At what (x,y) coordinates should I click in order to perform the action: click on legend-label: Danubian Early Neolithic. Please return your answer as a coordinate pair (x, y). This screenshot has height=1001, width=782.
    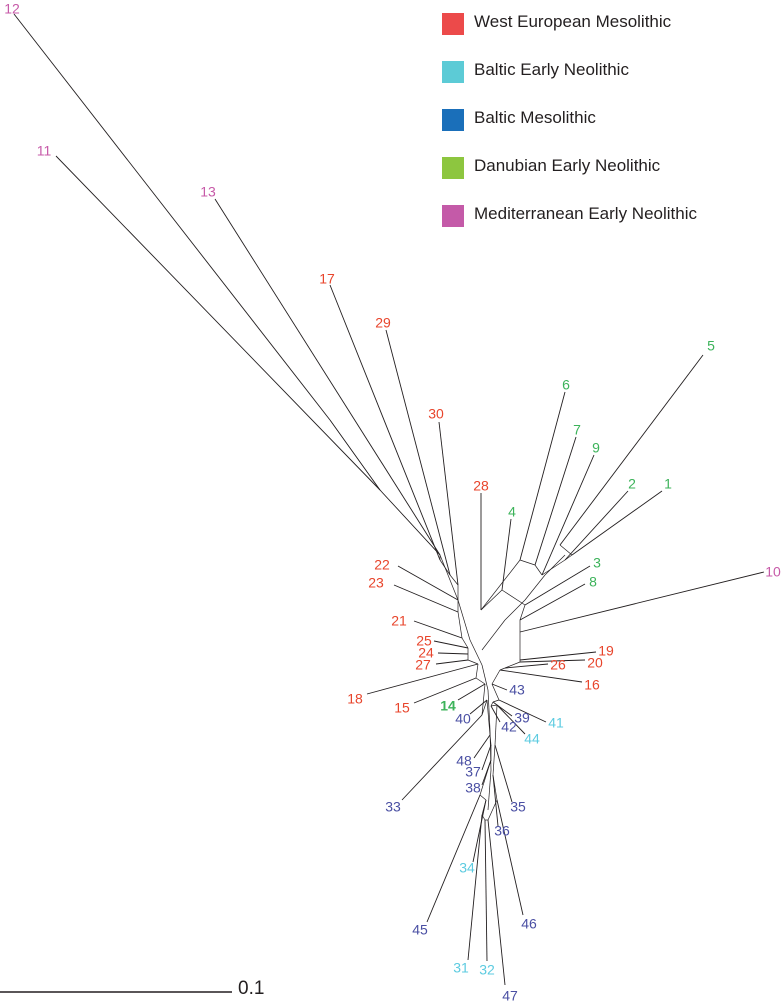
    Looking at the image, I should click on (567, 165).